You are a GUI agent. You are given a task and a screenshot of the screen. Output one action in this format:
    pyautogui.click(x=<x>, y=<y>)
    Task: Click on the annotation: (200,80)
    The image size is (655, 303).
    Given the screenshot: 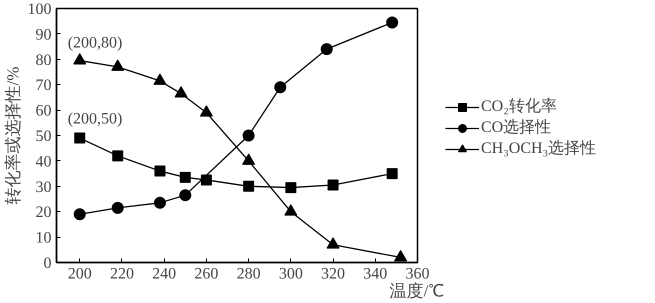 What is the action you would take?
    pyautogui.click(x=95, y=43)
    